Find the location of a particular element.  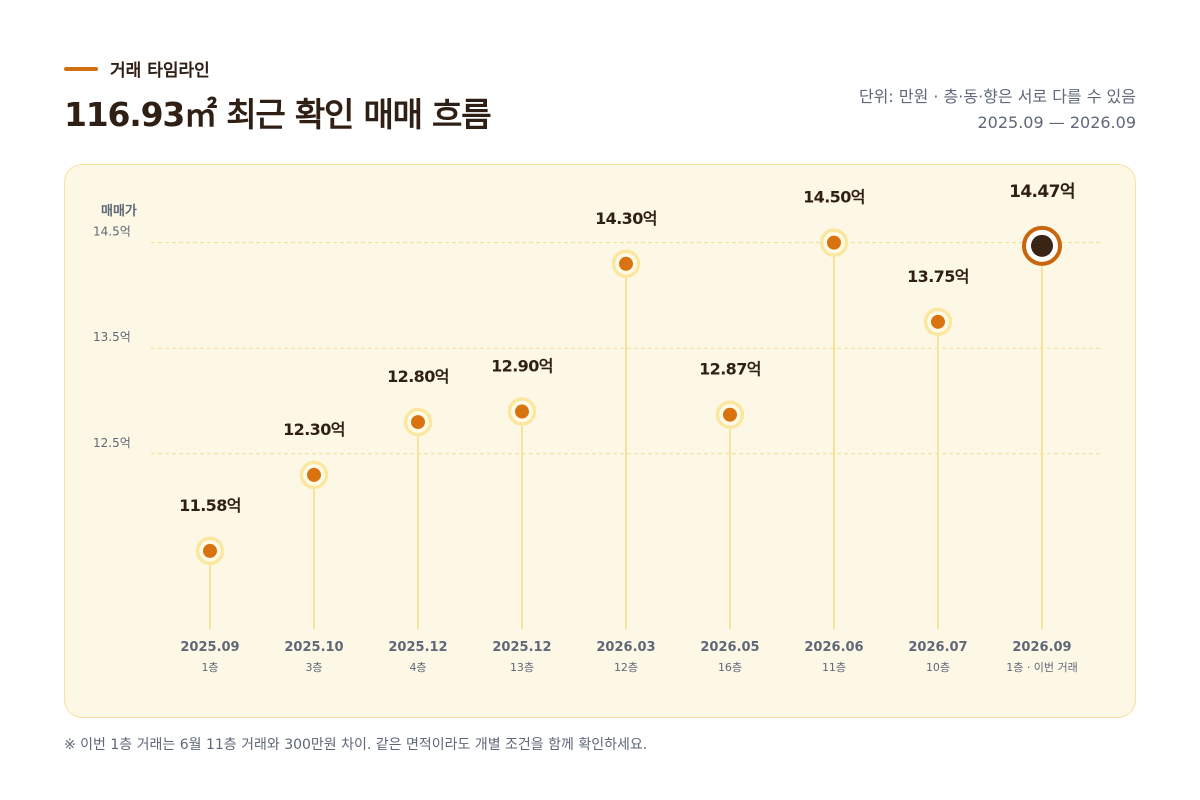

x-floor-label: 10층 is located at coordinates (938, 667).